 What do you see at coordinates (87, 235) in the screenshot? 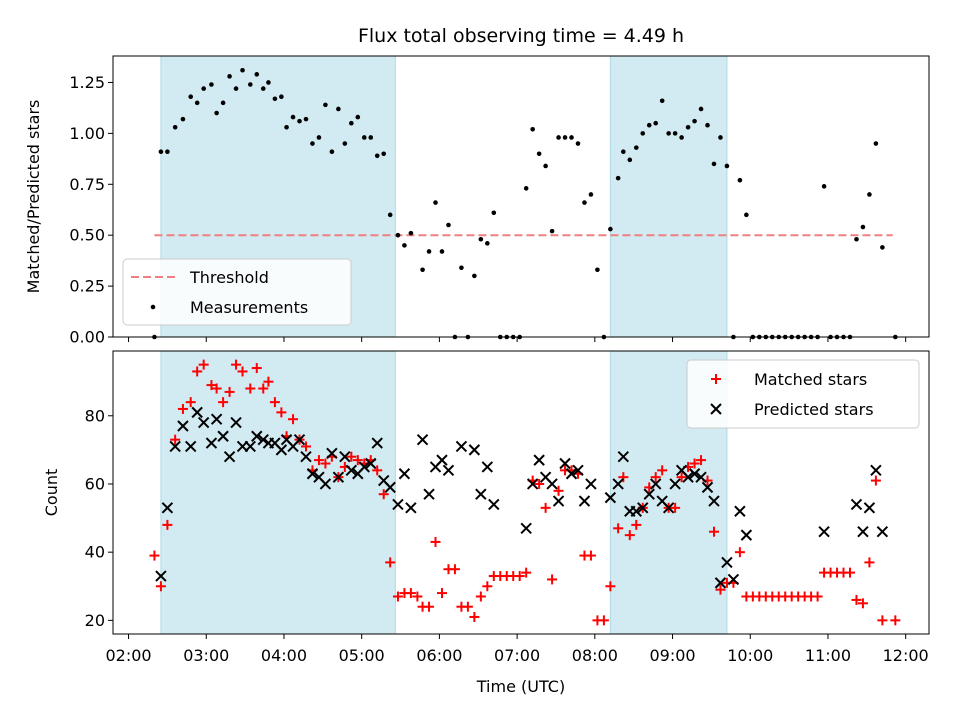
I see `top-y-tick-label: 0.50` at bounding box center [87, 235].